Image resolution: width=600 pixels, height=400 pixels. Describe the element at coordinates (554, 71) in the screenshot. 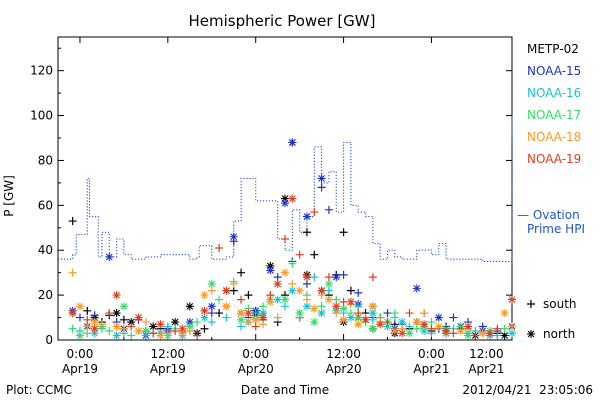

I see `legend-entry: NOAA-15` at that location.